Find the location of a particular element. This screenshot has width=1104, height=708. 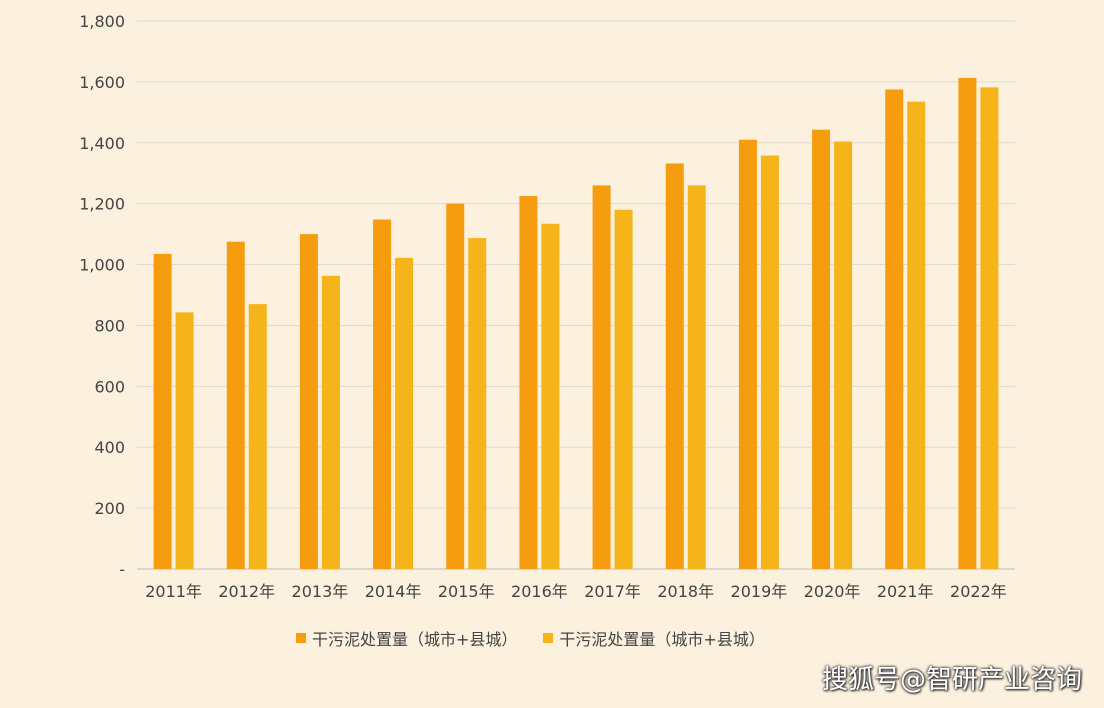

y-tick-label: - is located at coordinates (122, 569).